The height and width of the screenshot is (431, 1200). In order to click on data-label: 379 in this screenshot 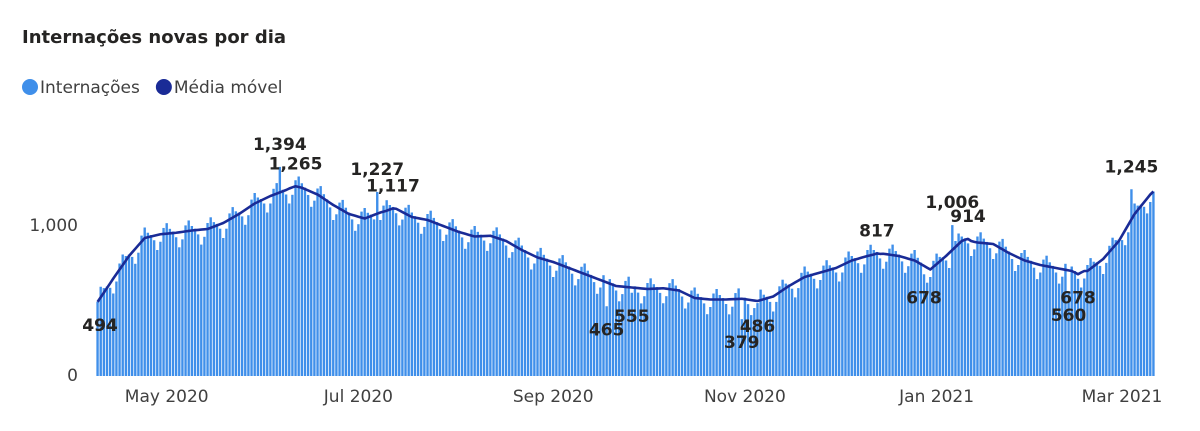, I will do `click(742, 343)`.